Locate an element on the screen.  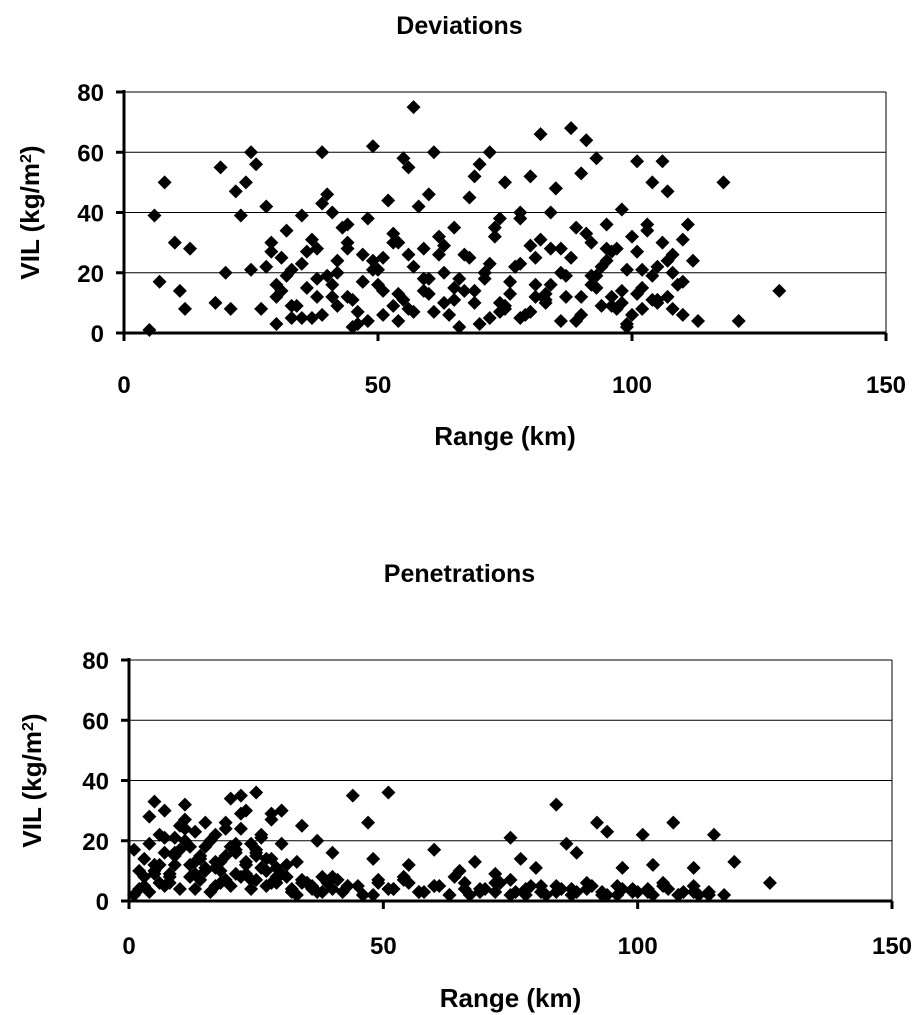
y-tick-label: 20 is located at coordinates (90, 274).